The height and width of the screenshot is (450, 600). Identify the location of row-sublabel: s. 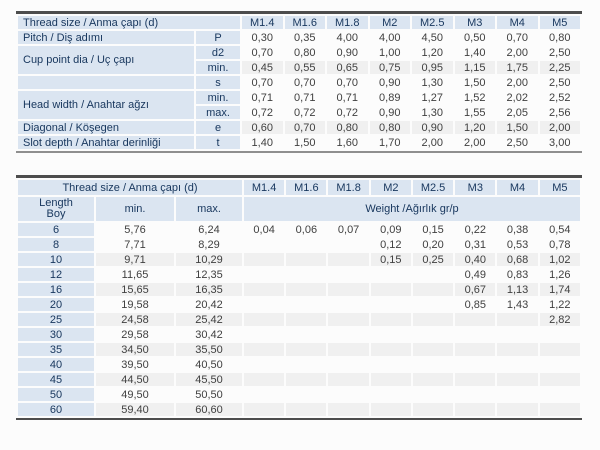
(218, 82).